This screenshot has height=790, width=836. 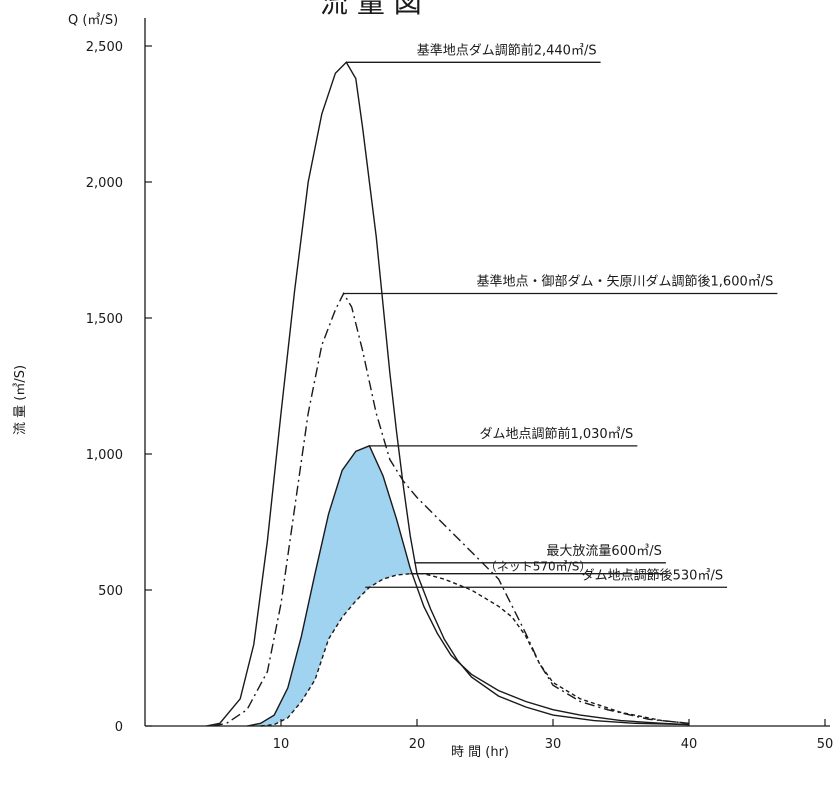 What do you see at coordinates (475, 650) in the screenshot?
I see `series-line-dam-after` at bounding box center [475, 650].